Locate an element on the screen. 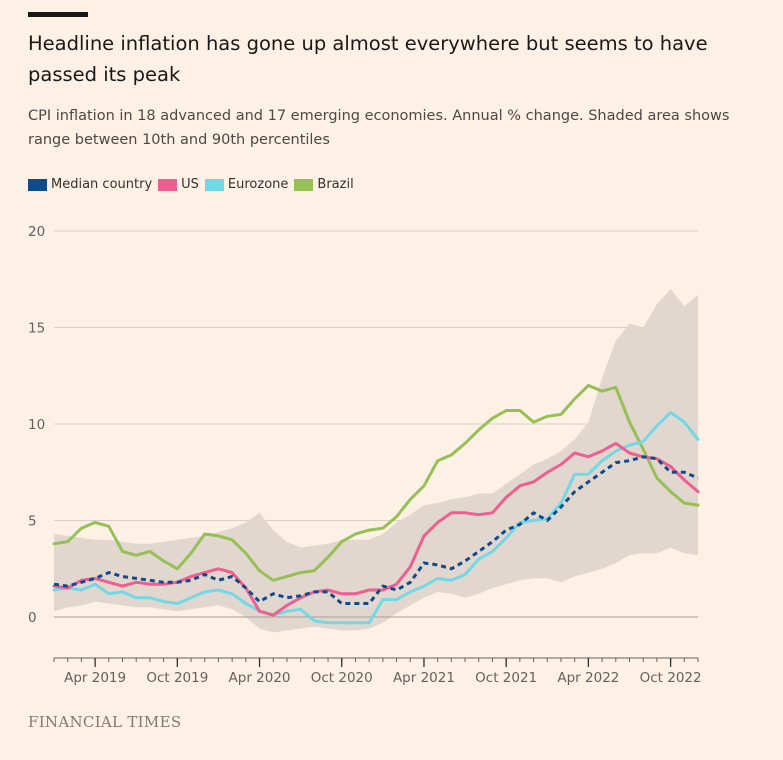  x-tick-label-2019-04: Apr 2019 is located at coordinates (95, 678).